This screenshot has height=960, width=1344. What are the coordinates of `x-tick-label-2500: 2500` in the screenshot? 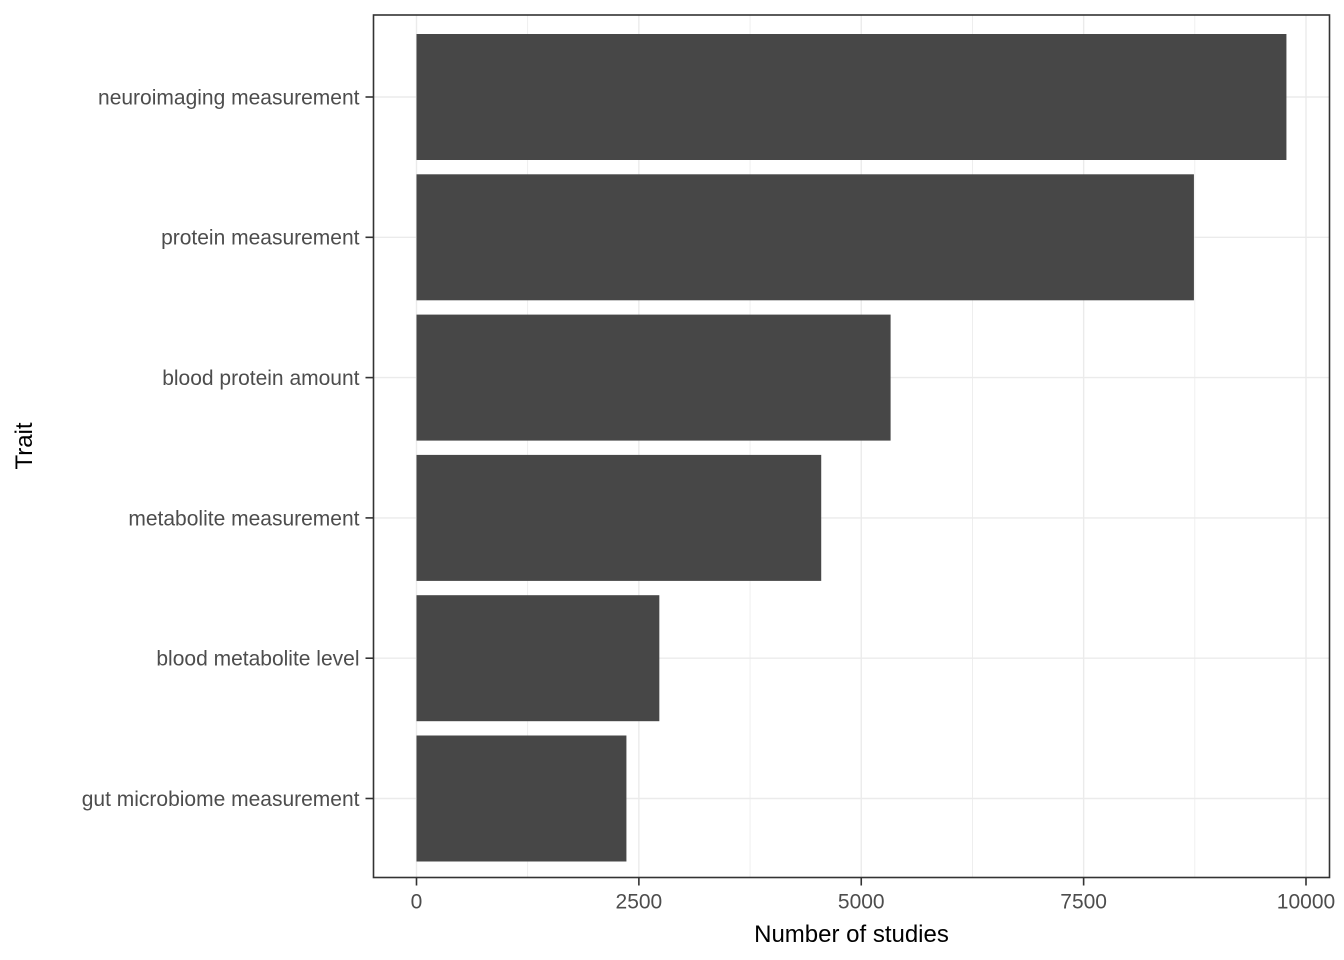 It's located at (639, 902).